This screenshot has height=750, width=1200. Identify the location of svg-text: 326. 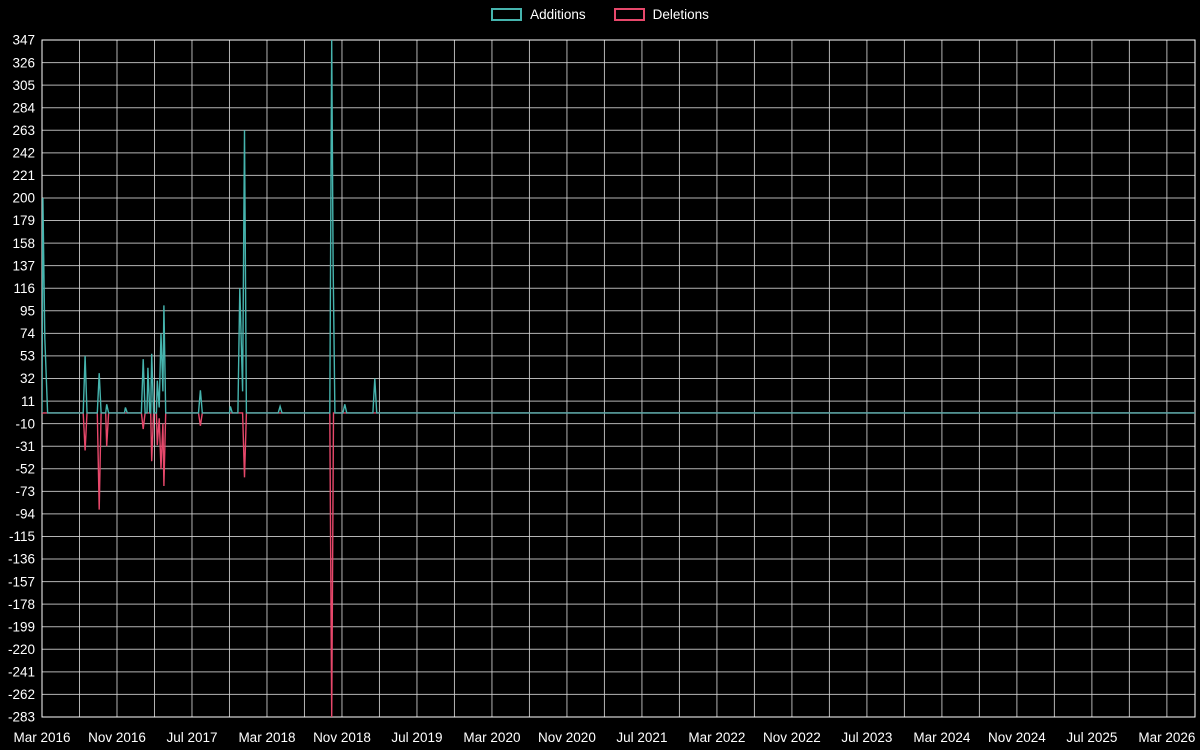
(23, 62).